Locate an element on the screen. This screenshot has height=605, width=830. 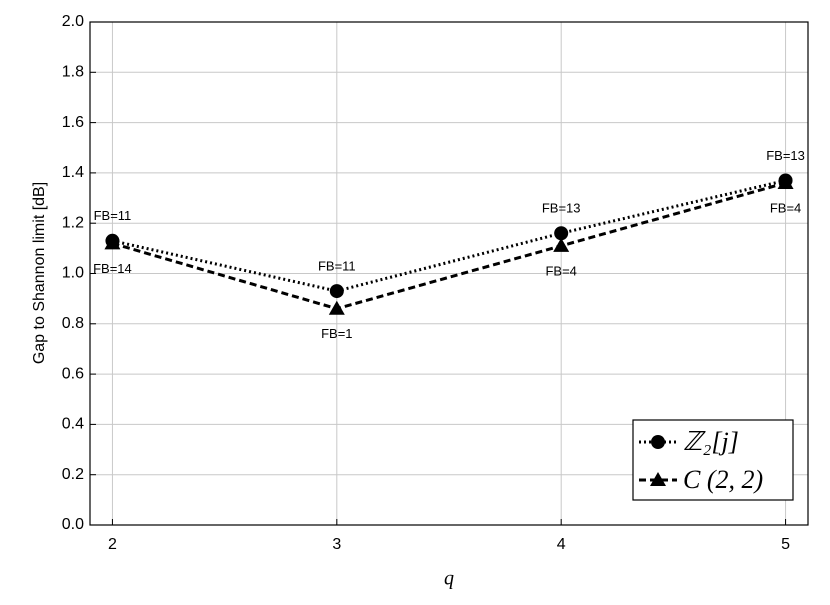
y-tick-label: 1.2 is located at coordinates (73, 222).